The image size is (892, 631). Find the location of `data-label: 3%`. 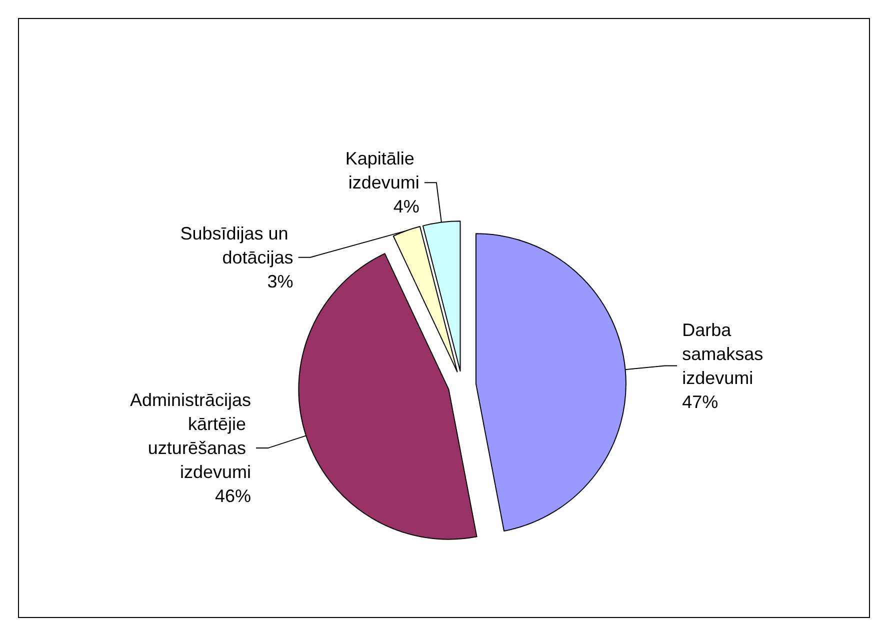

data-label: 3% is located at coordinates (280, 281).